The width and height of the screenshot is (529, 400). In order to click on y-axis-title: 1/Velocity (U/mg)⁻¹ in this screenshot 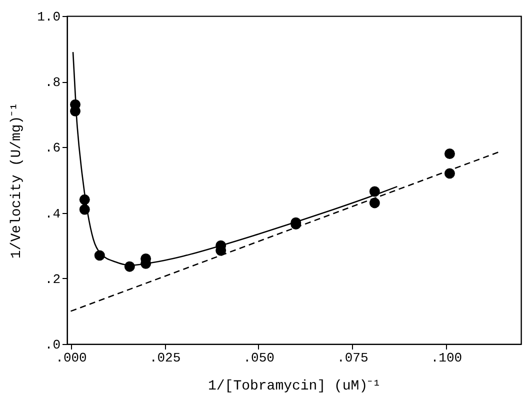, I will do `click(17, 180)`.